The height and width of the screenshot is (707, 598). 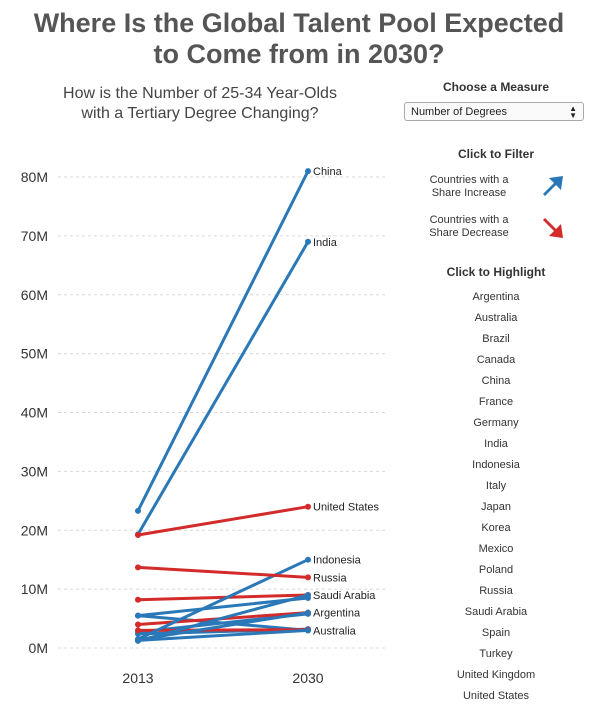 What do you see at coordinates (496, 87) in the screenshot?
I see `measure-heading: Choose a Measure` at bounding box center [496, 87].